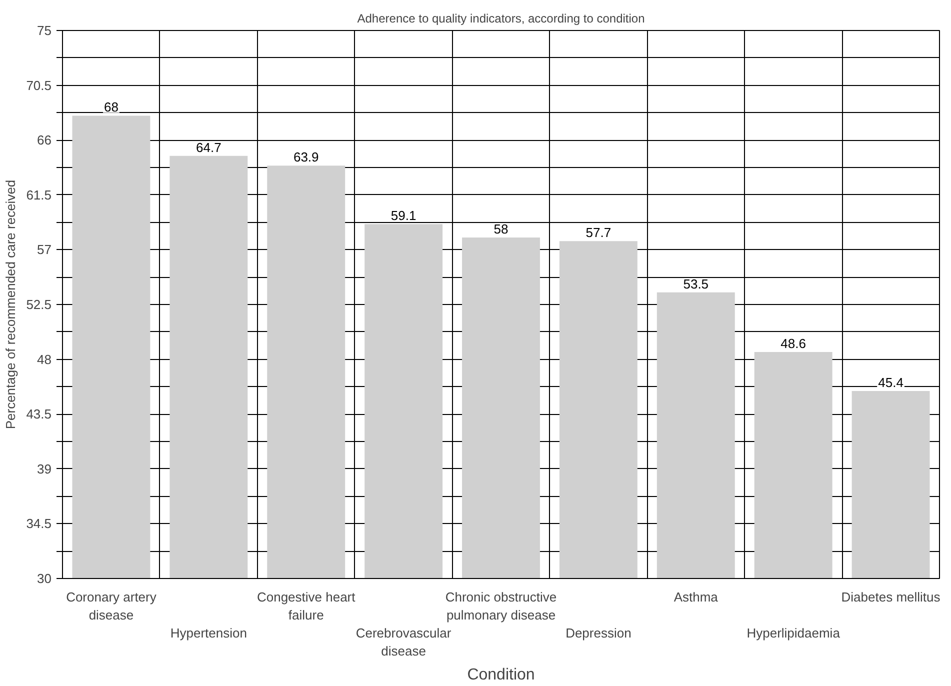 The image size is (951, 686). What do you see at coordinates (39, 85) in the screenshot?
I see `y-tick-label: 70.5` at bounding box center [39, 85].